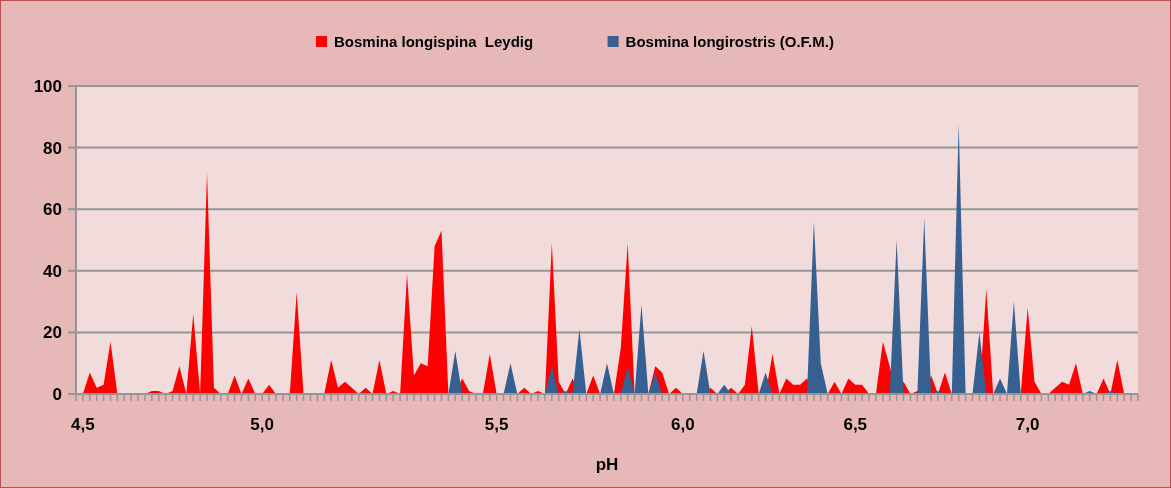 This screenshot has width=1171, height=488. What do you see at coordinates (52, 210) in the screenshot?
I see `y-tick-label: 60` at bounding box center [52, 210].